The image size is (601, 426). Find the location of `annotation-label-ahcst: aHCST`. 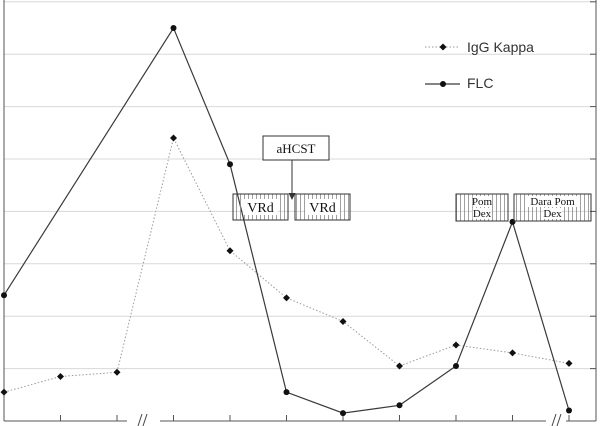

annotation-label-ahcst: aHCST is located at coordinates (296, 148).